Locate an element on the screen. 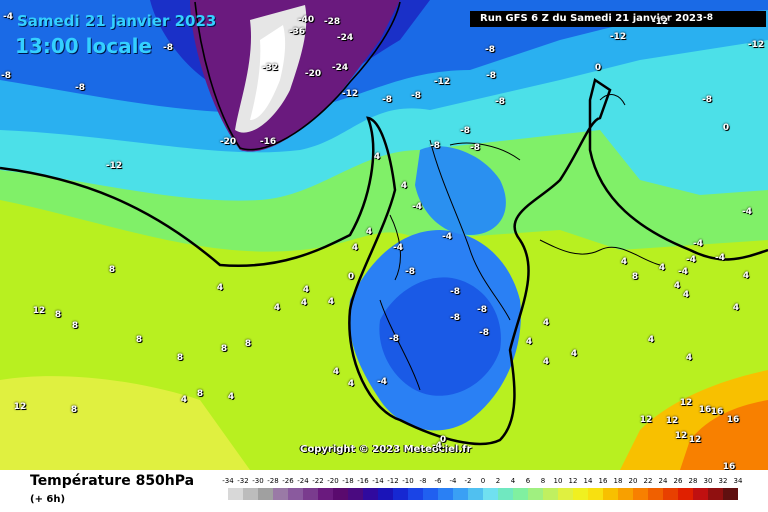 Image resolution: width=768 pixels, height=512 pixels. map-date: Samedi 21 janvier 2023 is located at coordinates (117, 21).